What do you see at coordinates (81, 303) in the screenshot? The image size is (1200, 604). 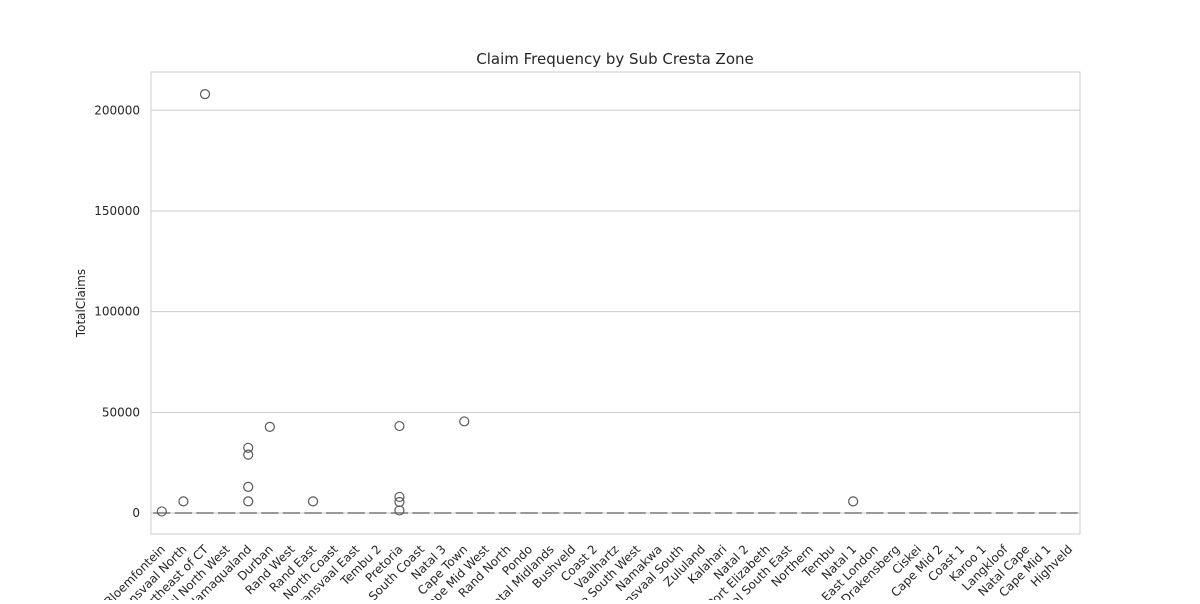 I see `y-axis-label: TotalClaims` at bounding box center [81, 303].